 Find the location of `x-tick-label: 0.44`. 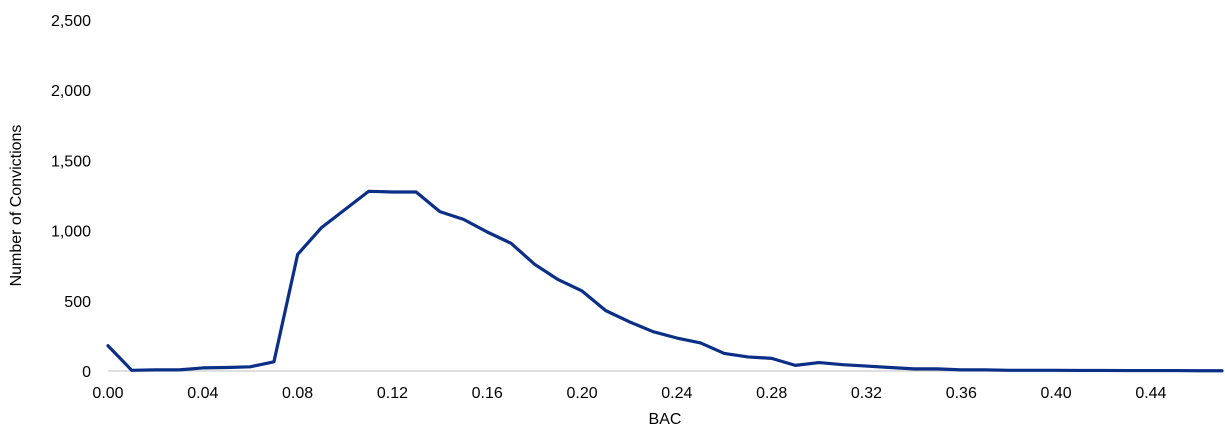

x-tick-label: 0.44 is located at coordinates (1150, 393).